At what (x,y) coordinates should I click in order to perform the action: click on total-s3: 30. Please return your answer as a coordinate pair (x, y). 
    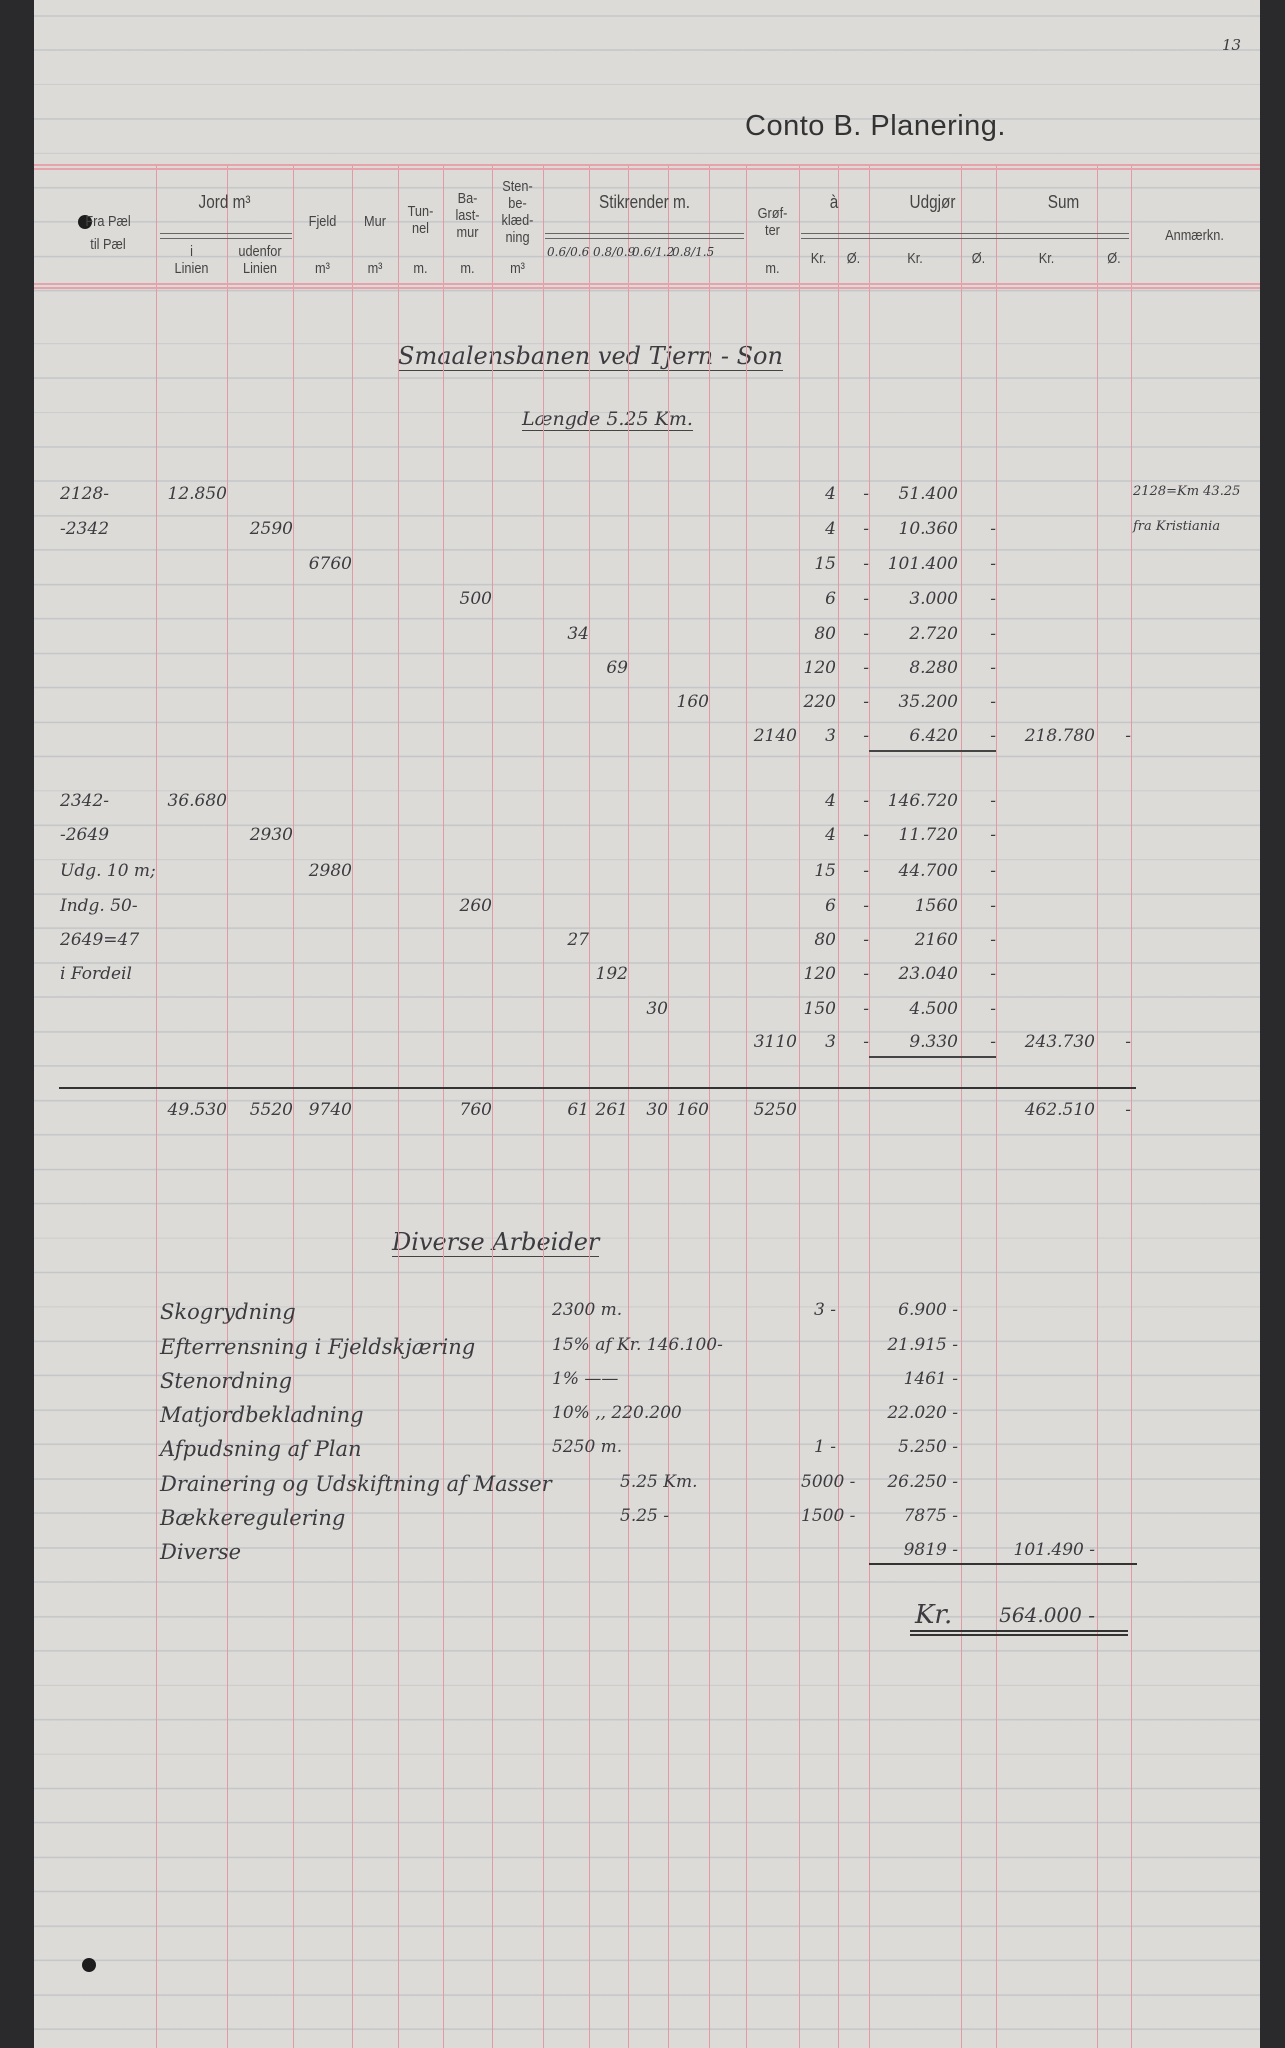
    Looking at the image, I should click on (657, 1110).